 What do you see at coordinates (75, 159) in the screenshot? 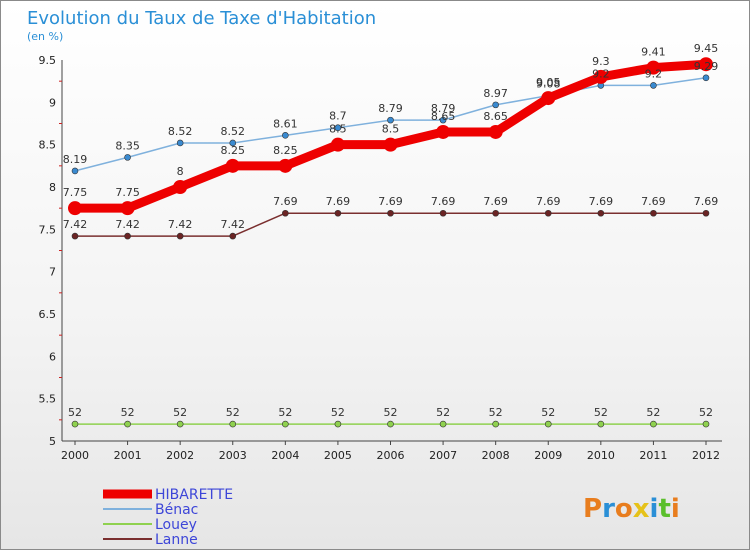
I see `data-label: 8.19` at bounding box center [75, 159].